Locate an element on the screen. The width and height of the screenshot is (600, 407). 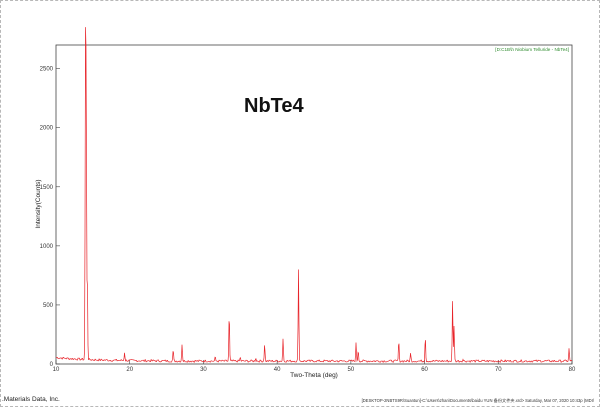
y-tick-label: 500 is located at coordinates (48, 306).